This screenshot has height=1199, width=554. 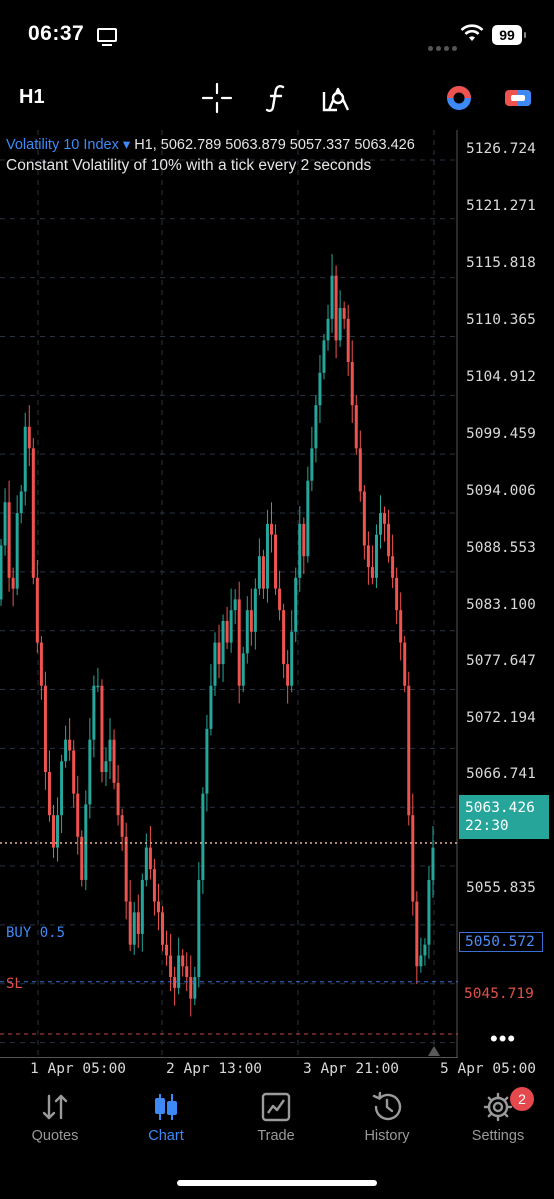 I want to click on price-axis-label: 5077.647, so click(x=501, y=661).